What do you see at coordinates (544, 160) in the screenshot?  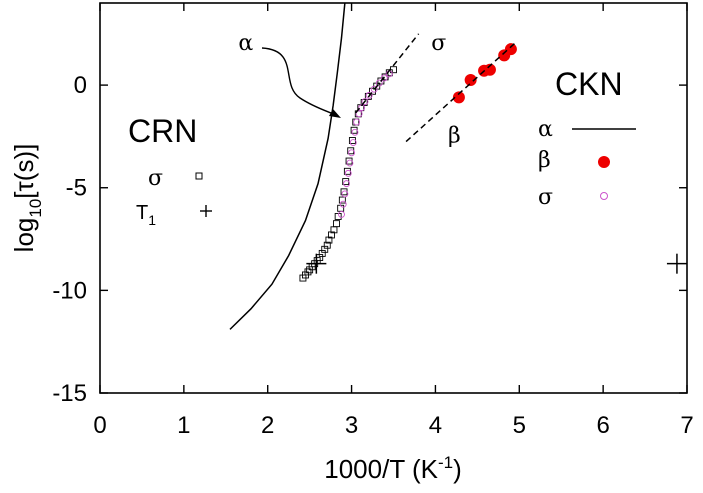 I see `ckn-legend-beta-label: β` at bounding box center [544, 160].